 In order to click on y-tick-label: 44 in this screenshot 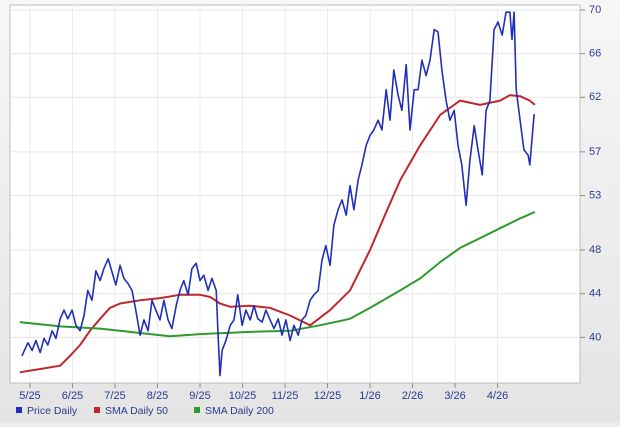, I will do `click(595, 294)`.